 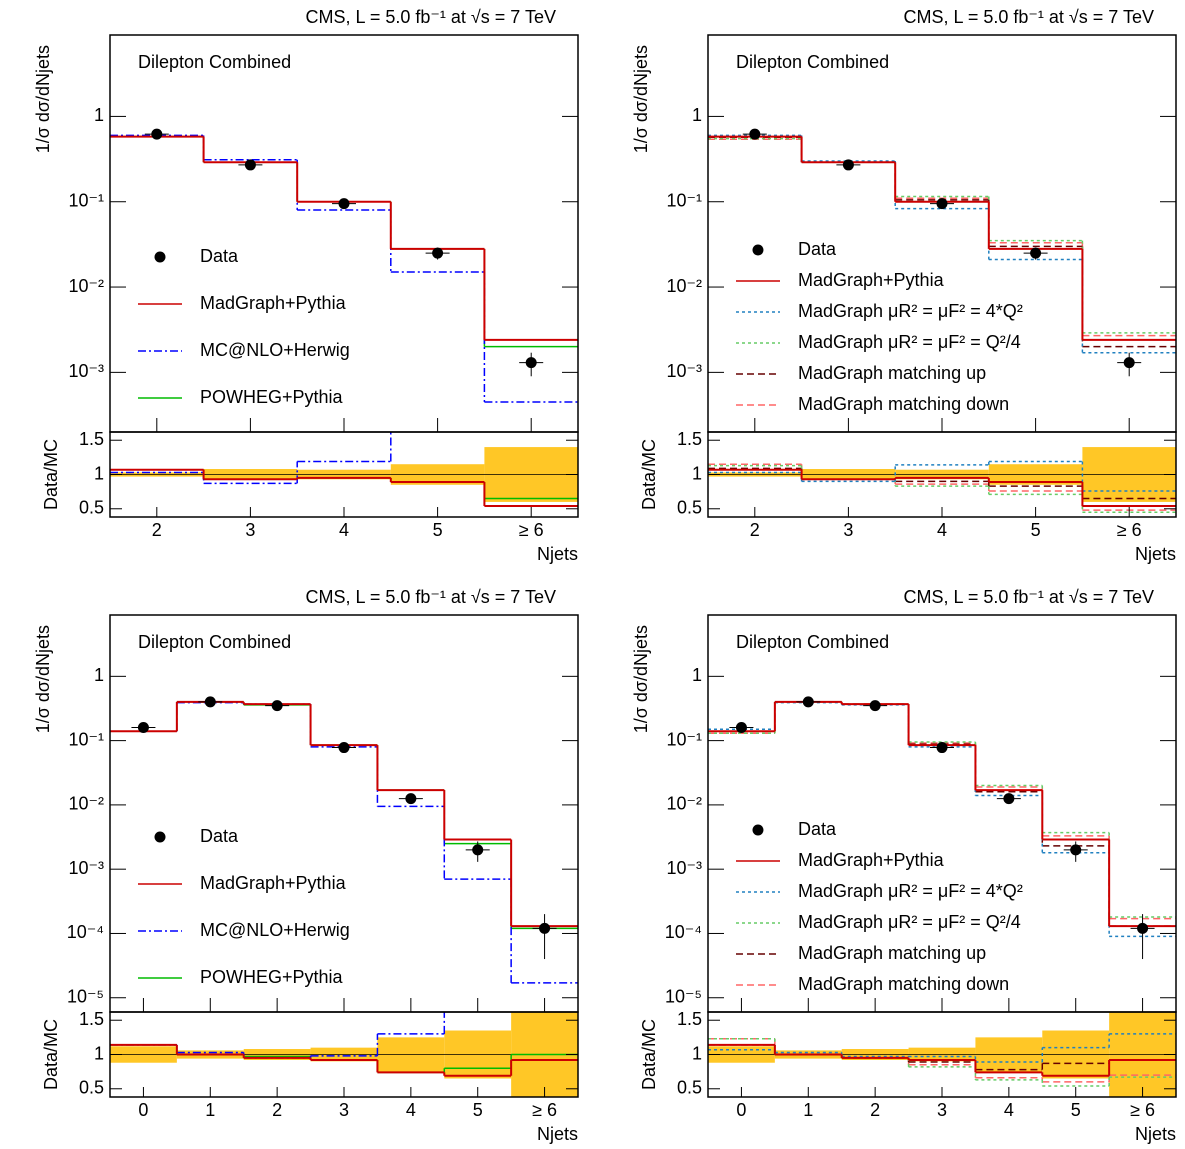 I want to click on x-tick-label: 0, so click(x=143, y=1110).